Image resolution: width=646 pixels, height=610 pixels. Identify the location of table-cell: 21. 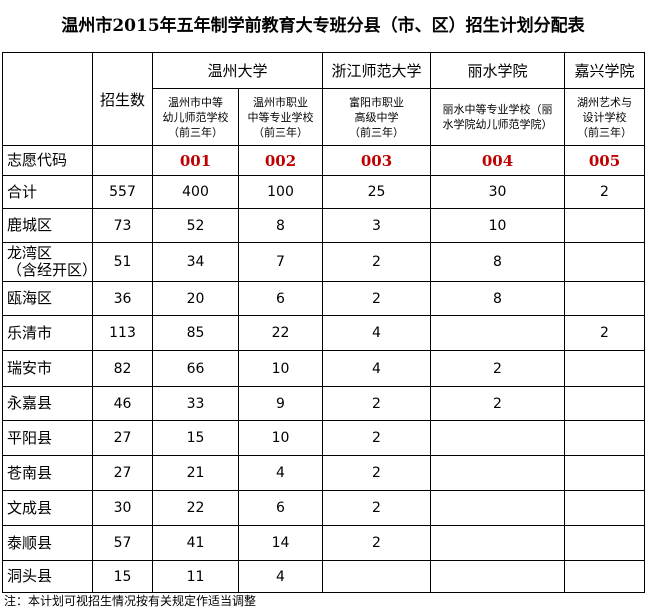
(195, 473).